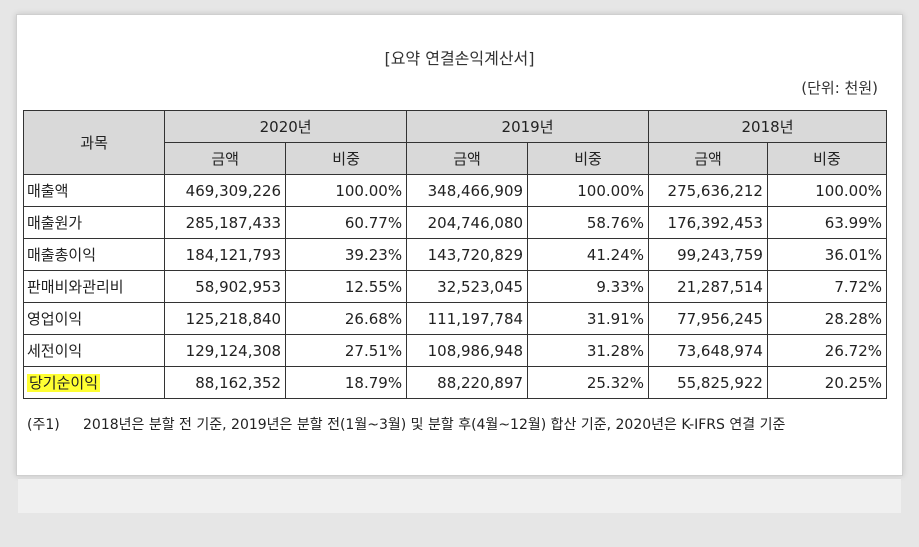 The height and width of the screenshot is (547, 919). Describe the element at coordinates (839, 88) in the screenshot. I see `unit-label: (단위: 천원)` at that location.